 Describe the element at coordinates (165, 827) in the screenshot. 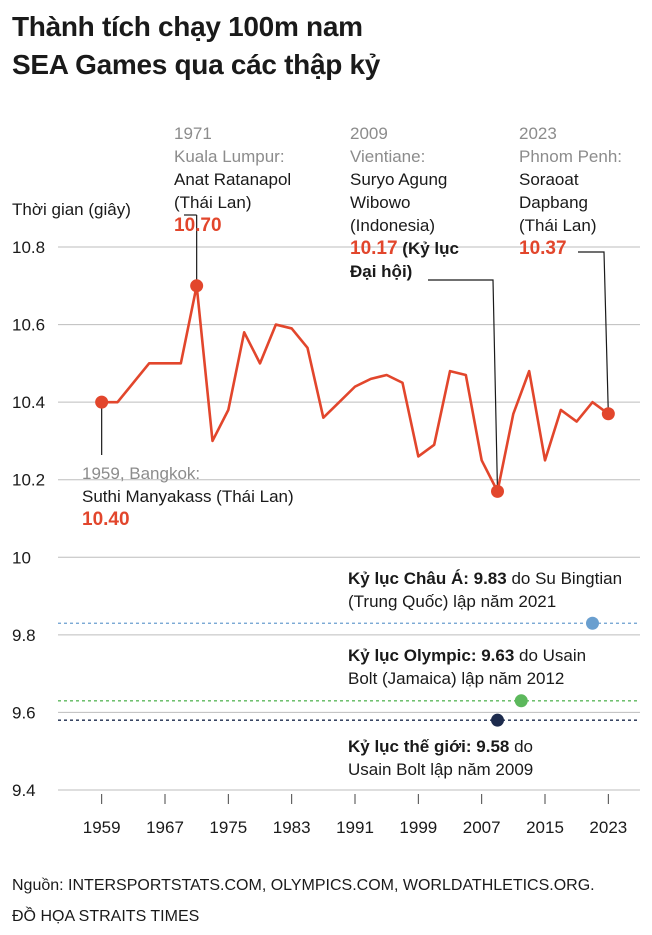

I see `x-tick-label-1967: 1967` at that location.